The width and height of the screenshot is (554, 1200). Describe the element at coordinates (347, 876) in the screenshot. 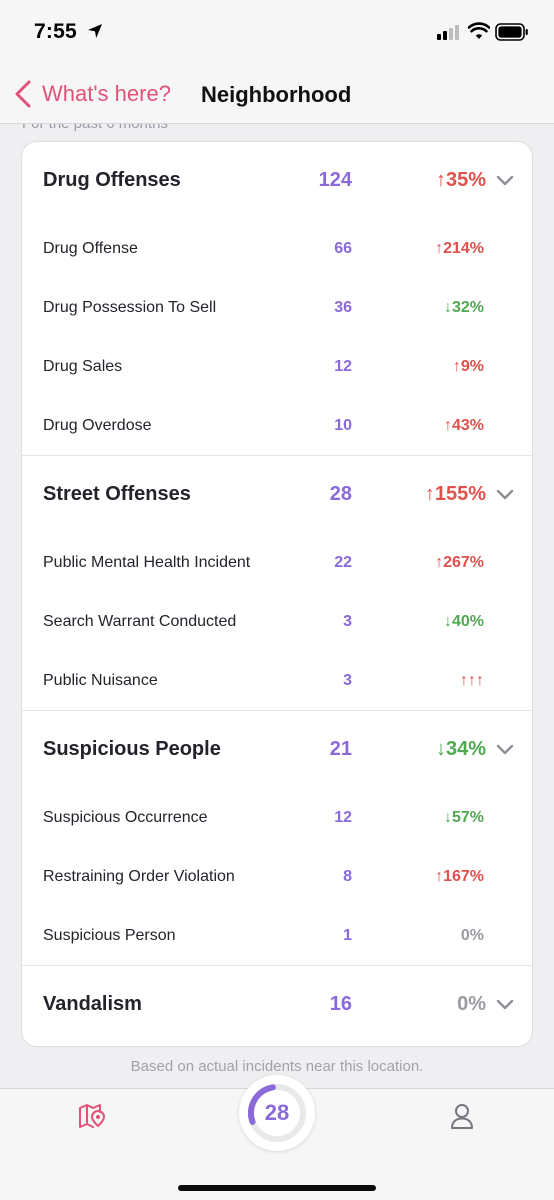

I see `incident-count: 8` at that location.